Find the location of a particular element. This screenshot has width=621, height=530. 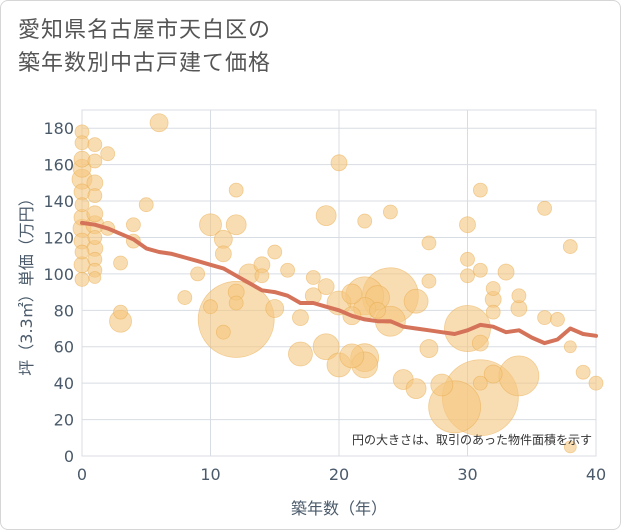

x-tick-label-1: 10 is located at coordinates (210, 474).